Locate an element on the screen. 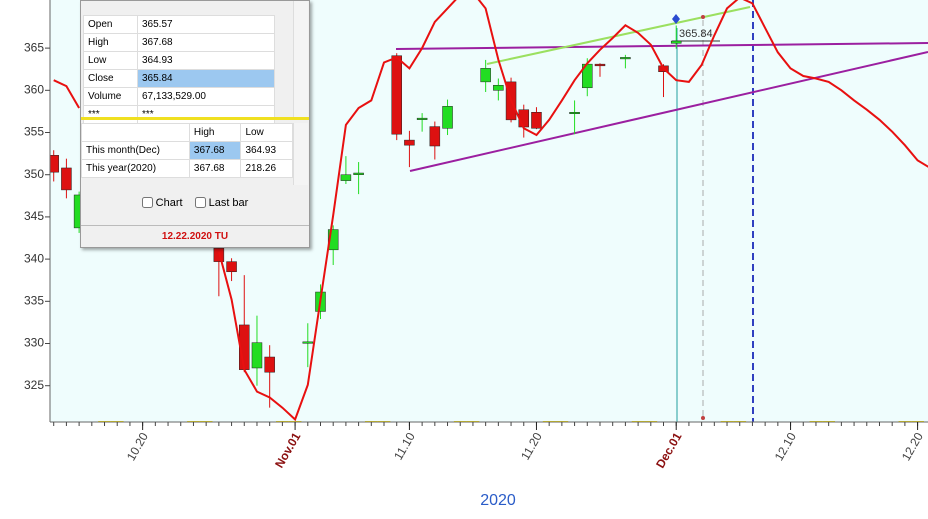 The height and width of the screenshot is (519, 928). range-header: High Low is located at coordinates (187, 132).